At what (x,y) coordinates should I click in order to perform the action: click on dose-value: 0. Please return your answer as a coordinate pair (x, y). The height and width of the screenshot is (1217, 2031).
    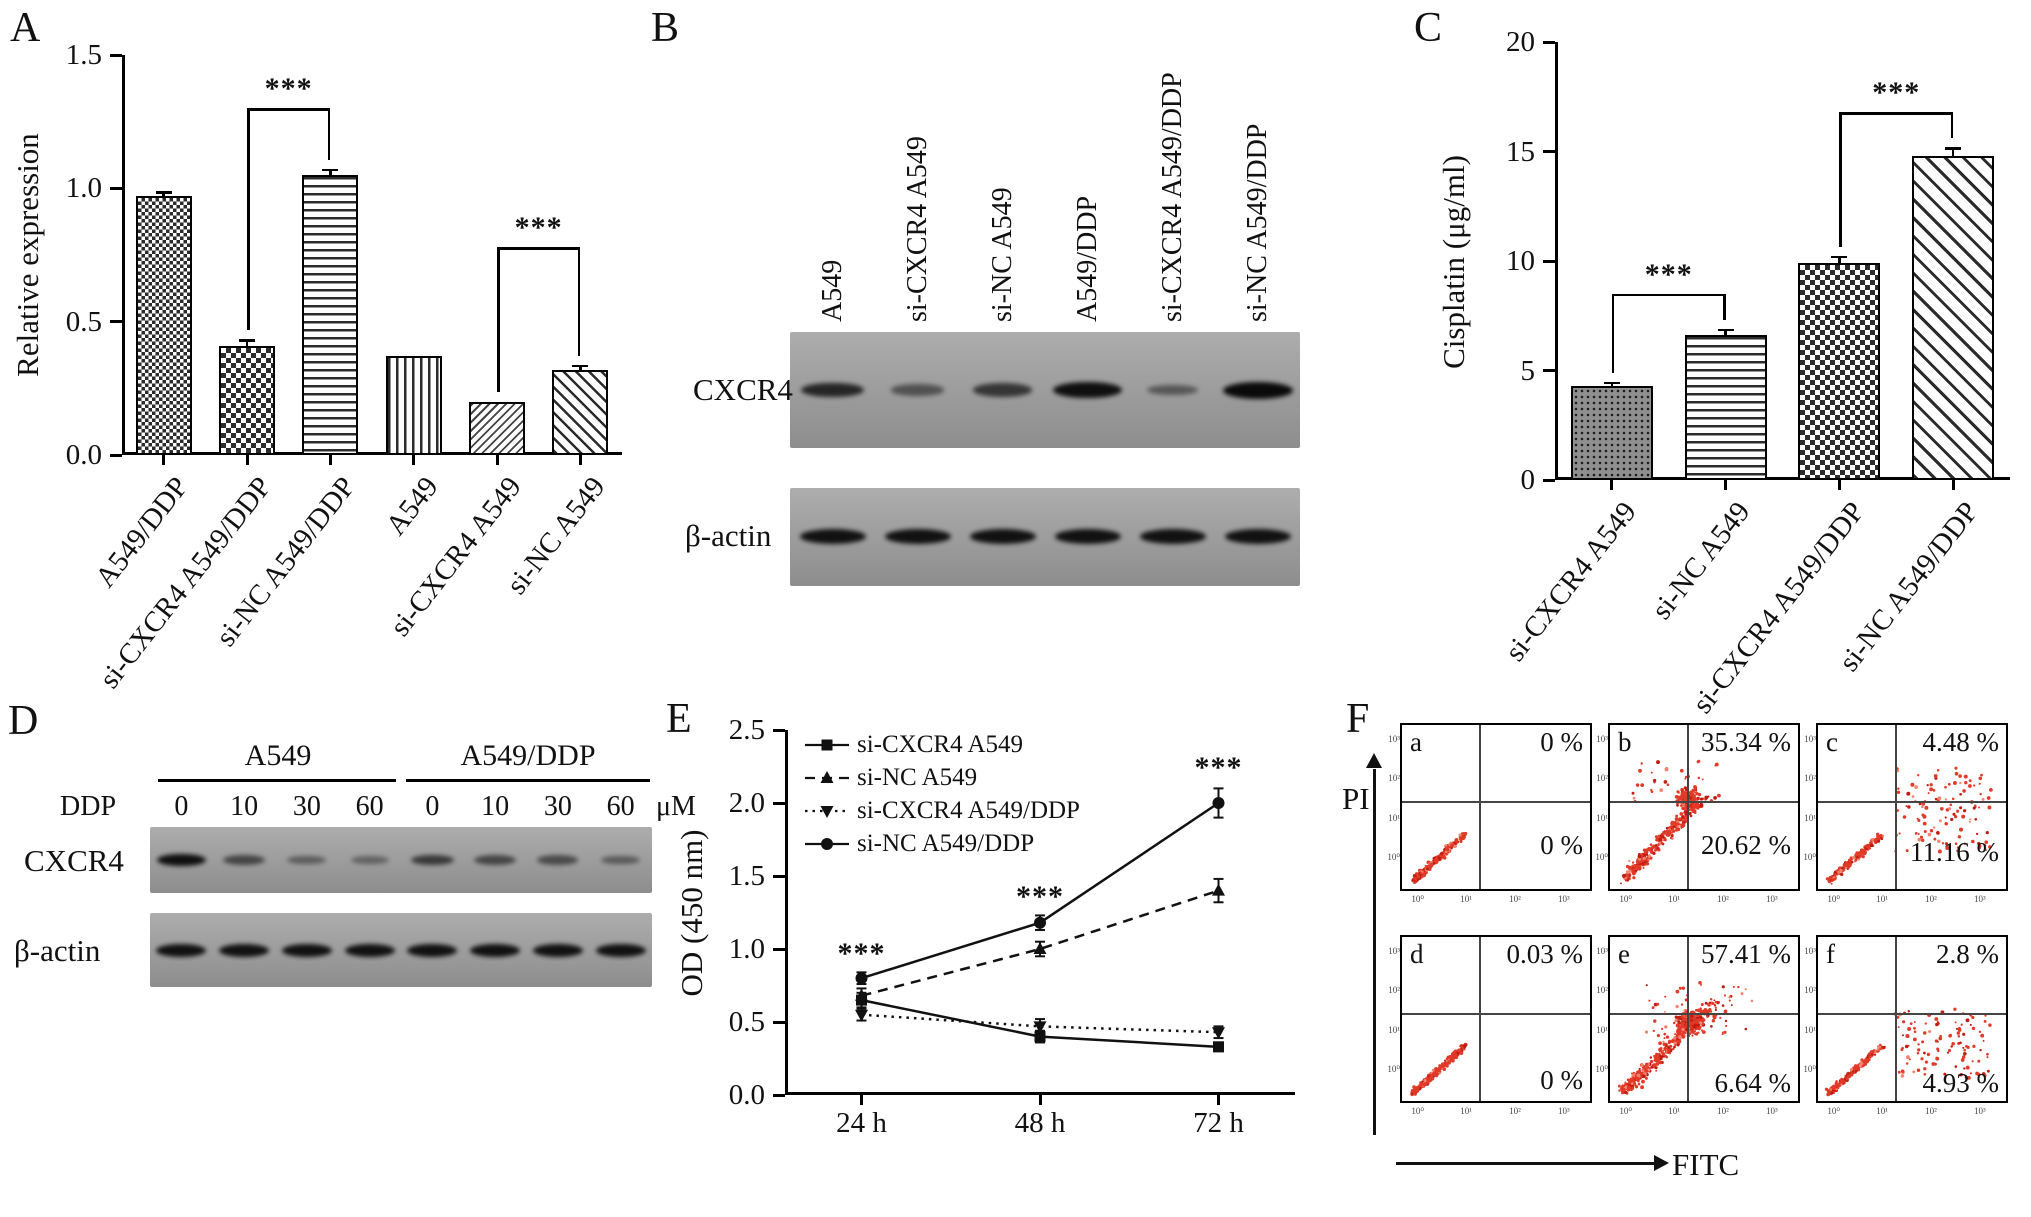
    Looking at the image, I should click on (181, 806).